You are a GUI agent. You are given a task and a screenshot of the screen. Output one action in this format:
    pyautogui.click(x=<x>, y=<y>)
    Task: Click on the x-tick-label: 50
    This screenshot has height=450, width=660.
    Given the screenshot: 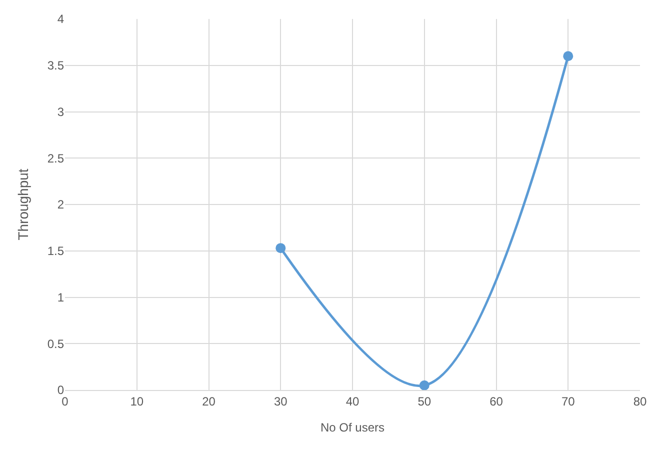 What is the action you would take?
    pyautogui.click(x=425, y=401)
    